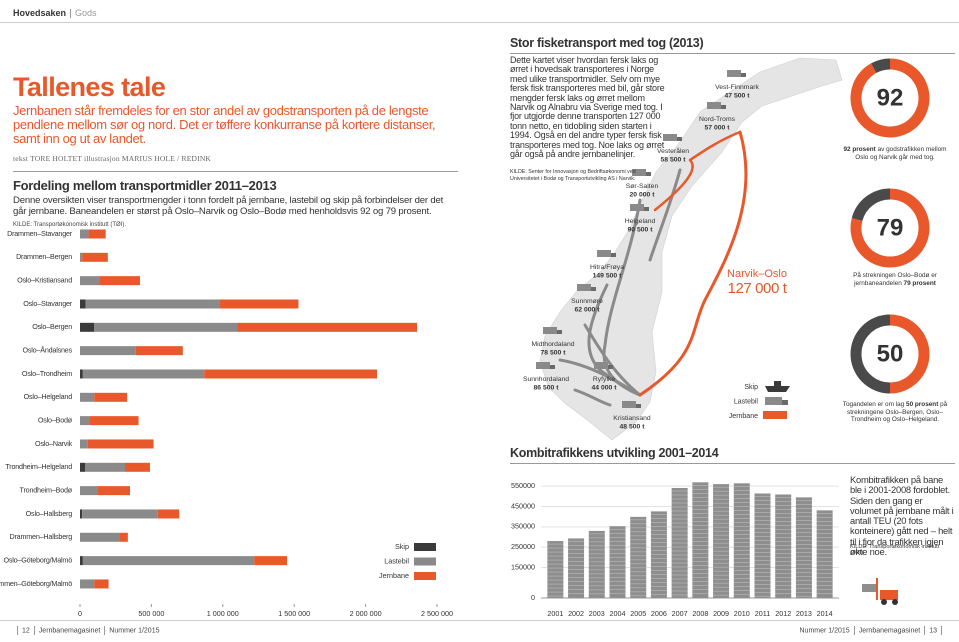 Image resolution: width=959 pixels, height=642 pixels. What do you see at coordinates (546, 379) in the screenshot?
I see `place-name: Sunnhordaland` at bounding box center [546, 379].